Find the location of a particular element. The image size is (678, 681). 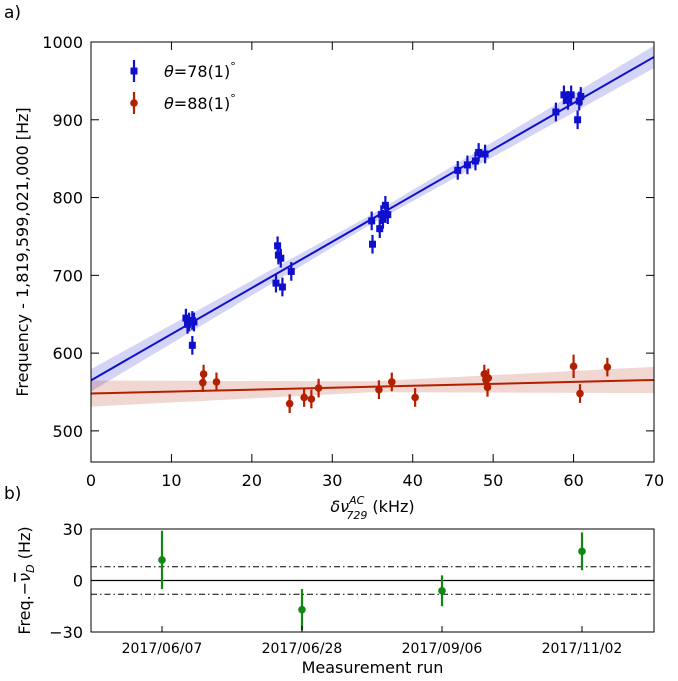

residual-x-axis-label: Measurement run is located at coordinates (373, 667).